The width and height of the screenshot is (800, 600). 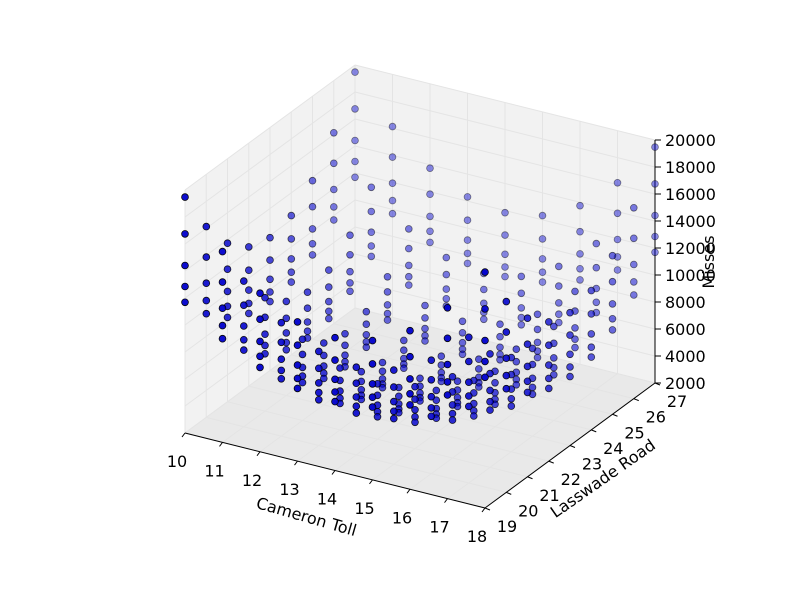 What do you see at coordinates (327, 499) in the screenshot?
I see `x-tick-label: 14` at bounding box center [327, 499].